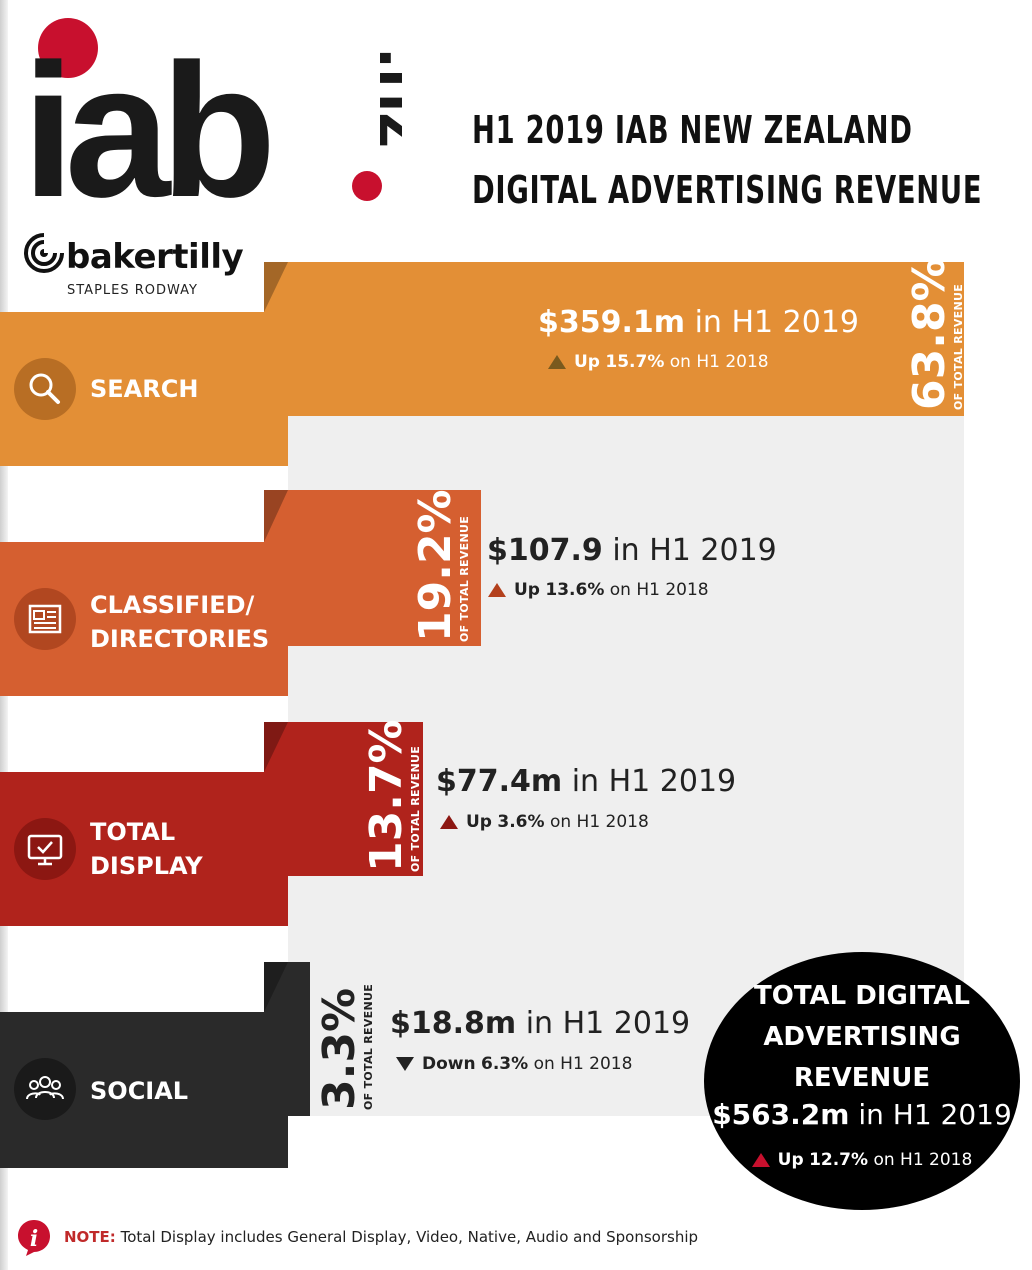 The height and width of the screenshot is (1270, 1032). Describe the element at coordinates (45, 1089) in the screenshot. I see `people-icon` at that location.